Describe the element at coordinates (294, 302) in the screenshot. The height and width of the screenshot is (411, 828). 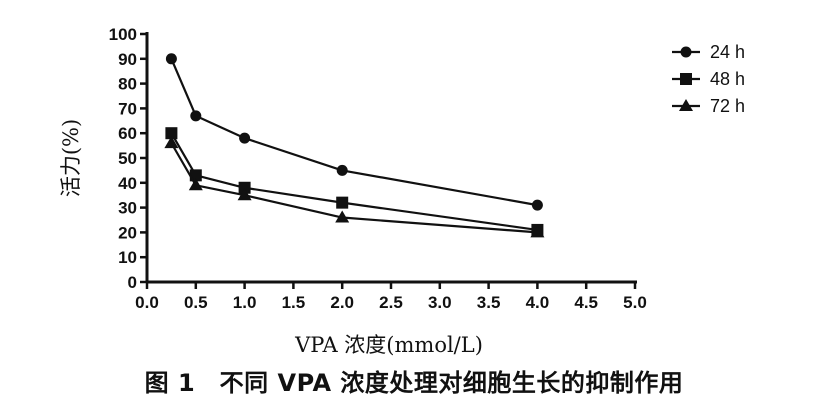
I see `x-tick-label: 1.5` at that location.